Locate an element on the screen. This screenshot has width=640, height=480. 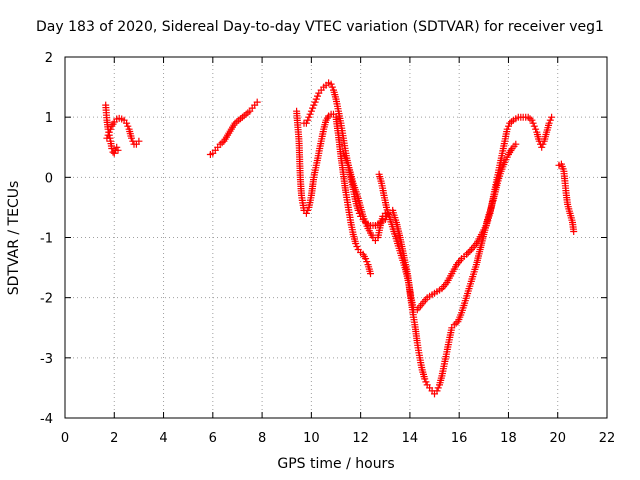
x-axis-label: GPS time / hours is located at coordinates (336, 464).